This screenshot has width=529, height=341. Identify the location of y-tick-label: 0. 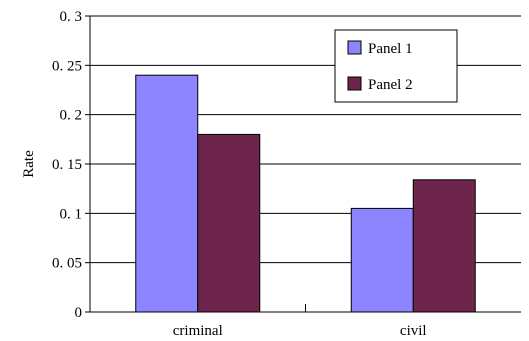
(79, 313).